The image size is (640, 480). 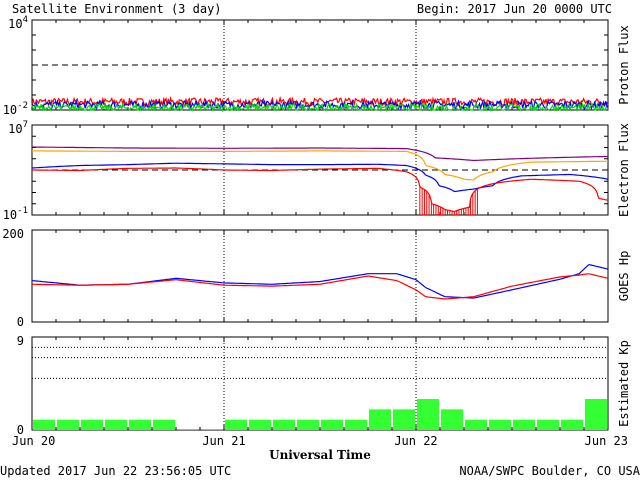 What do you see at coordinates (20, 341) in the screenshot?
I see `y-tick-label: 9` at bounding box center [20, 341].